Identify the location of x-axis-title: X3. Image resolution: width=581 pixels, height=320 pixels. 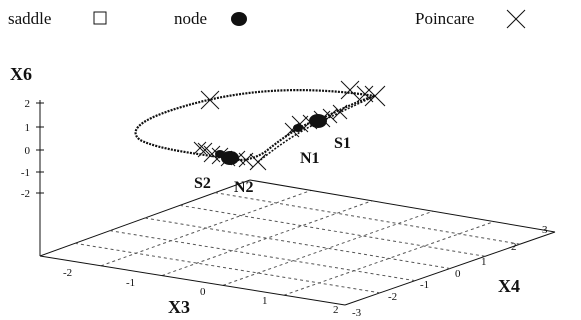
(179, 307).